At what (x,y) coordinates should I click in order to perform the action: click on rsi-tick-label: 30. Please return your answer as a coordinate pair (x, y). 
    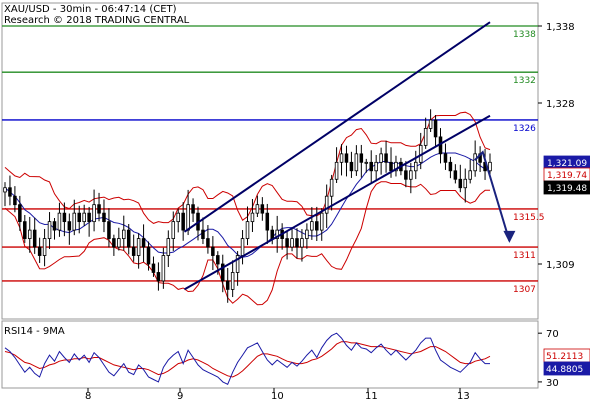
    Looking at the image, I should click on (552, 383).